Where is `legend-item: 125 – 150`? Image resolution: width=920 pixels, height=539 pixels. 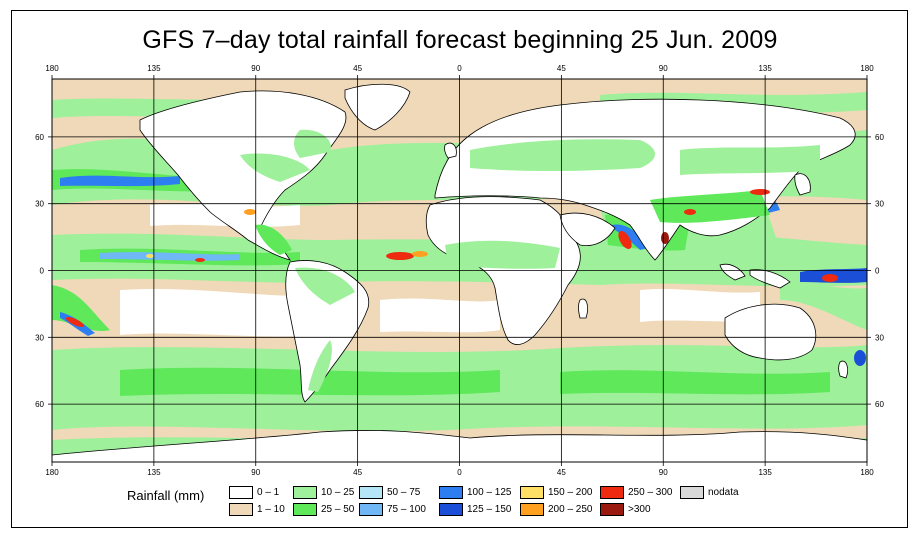 legend-item: 125 – 150 is located at coordinates (475, 509).